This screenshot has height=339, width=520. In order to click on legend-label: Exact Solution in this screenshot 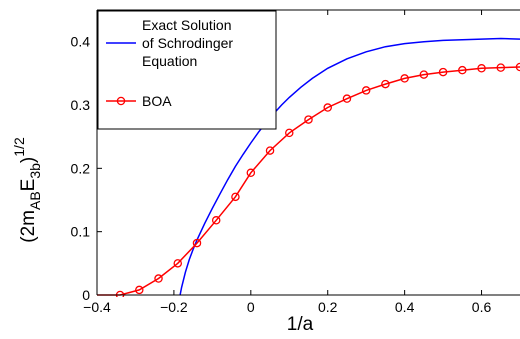, I will do `click(187, 25)`.